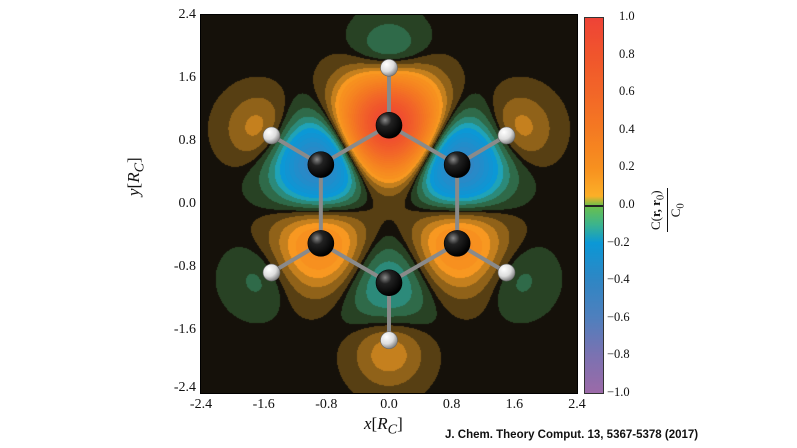 The image size is (797, 448). I want to click on x-axis-label: x[RC], so click(383, 426).